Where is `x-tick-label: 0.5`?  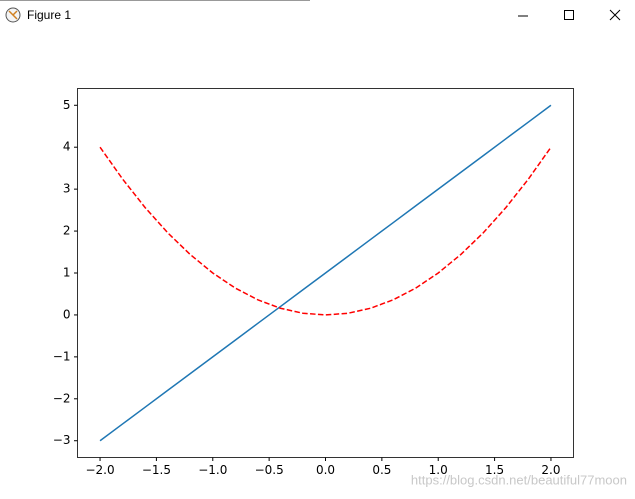
x-tick-label: 0.5 is located at coordinates (381, 470).